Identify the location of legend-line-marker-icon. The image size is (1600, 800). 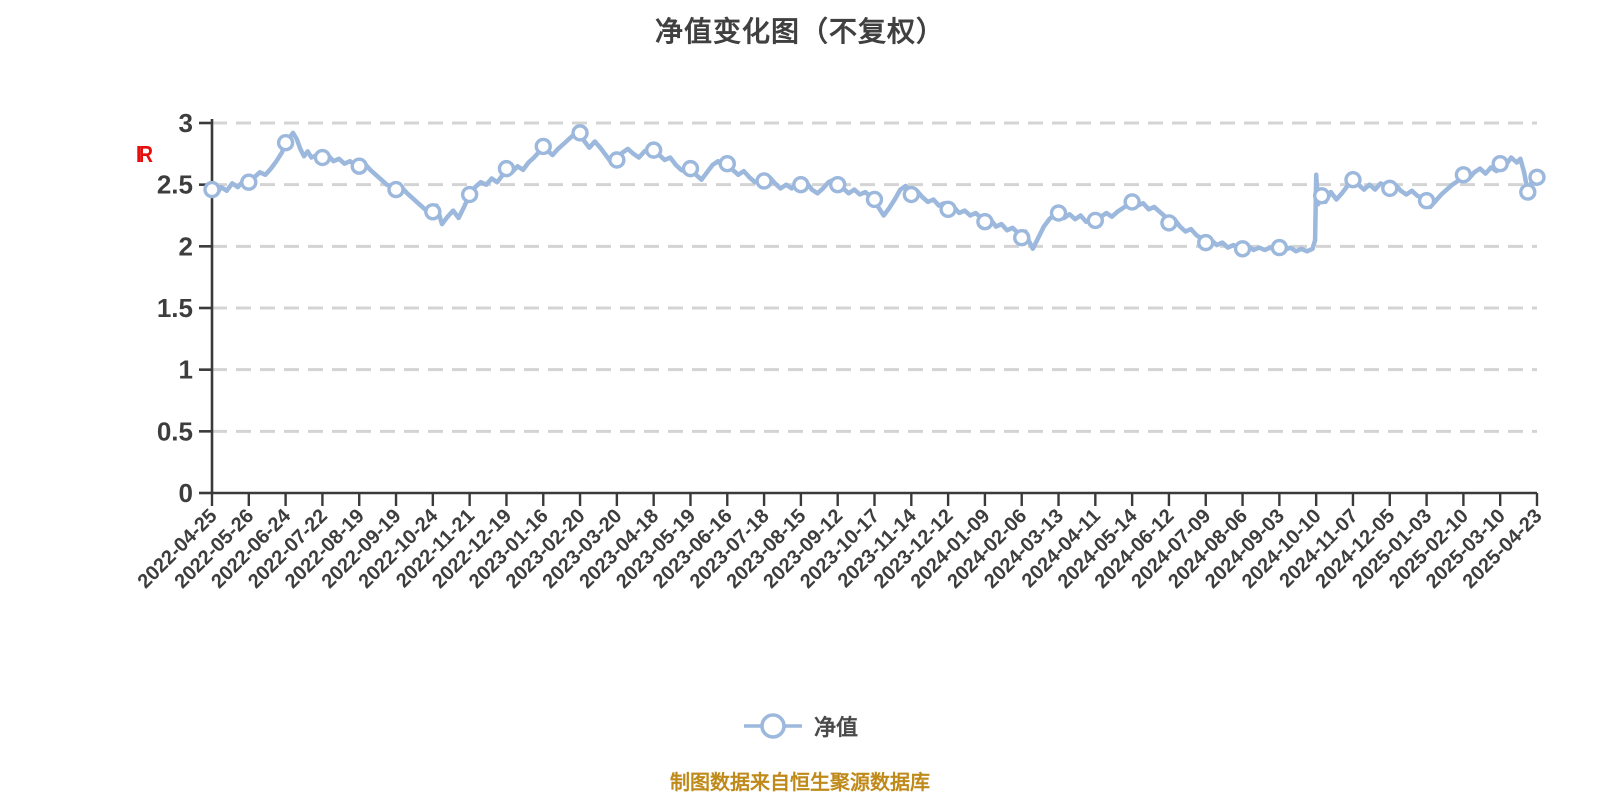
(772, 726).